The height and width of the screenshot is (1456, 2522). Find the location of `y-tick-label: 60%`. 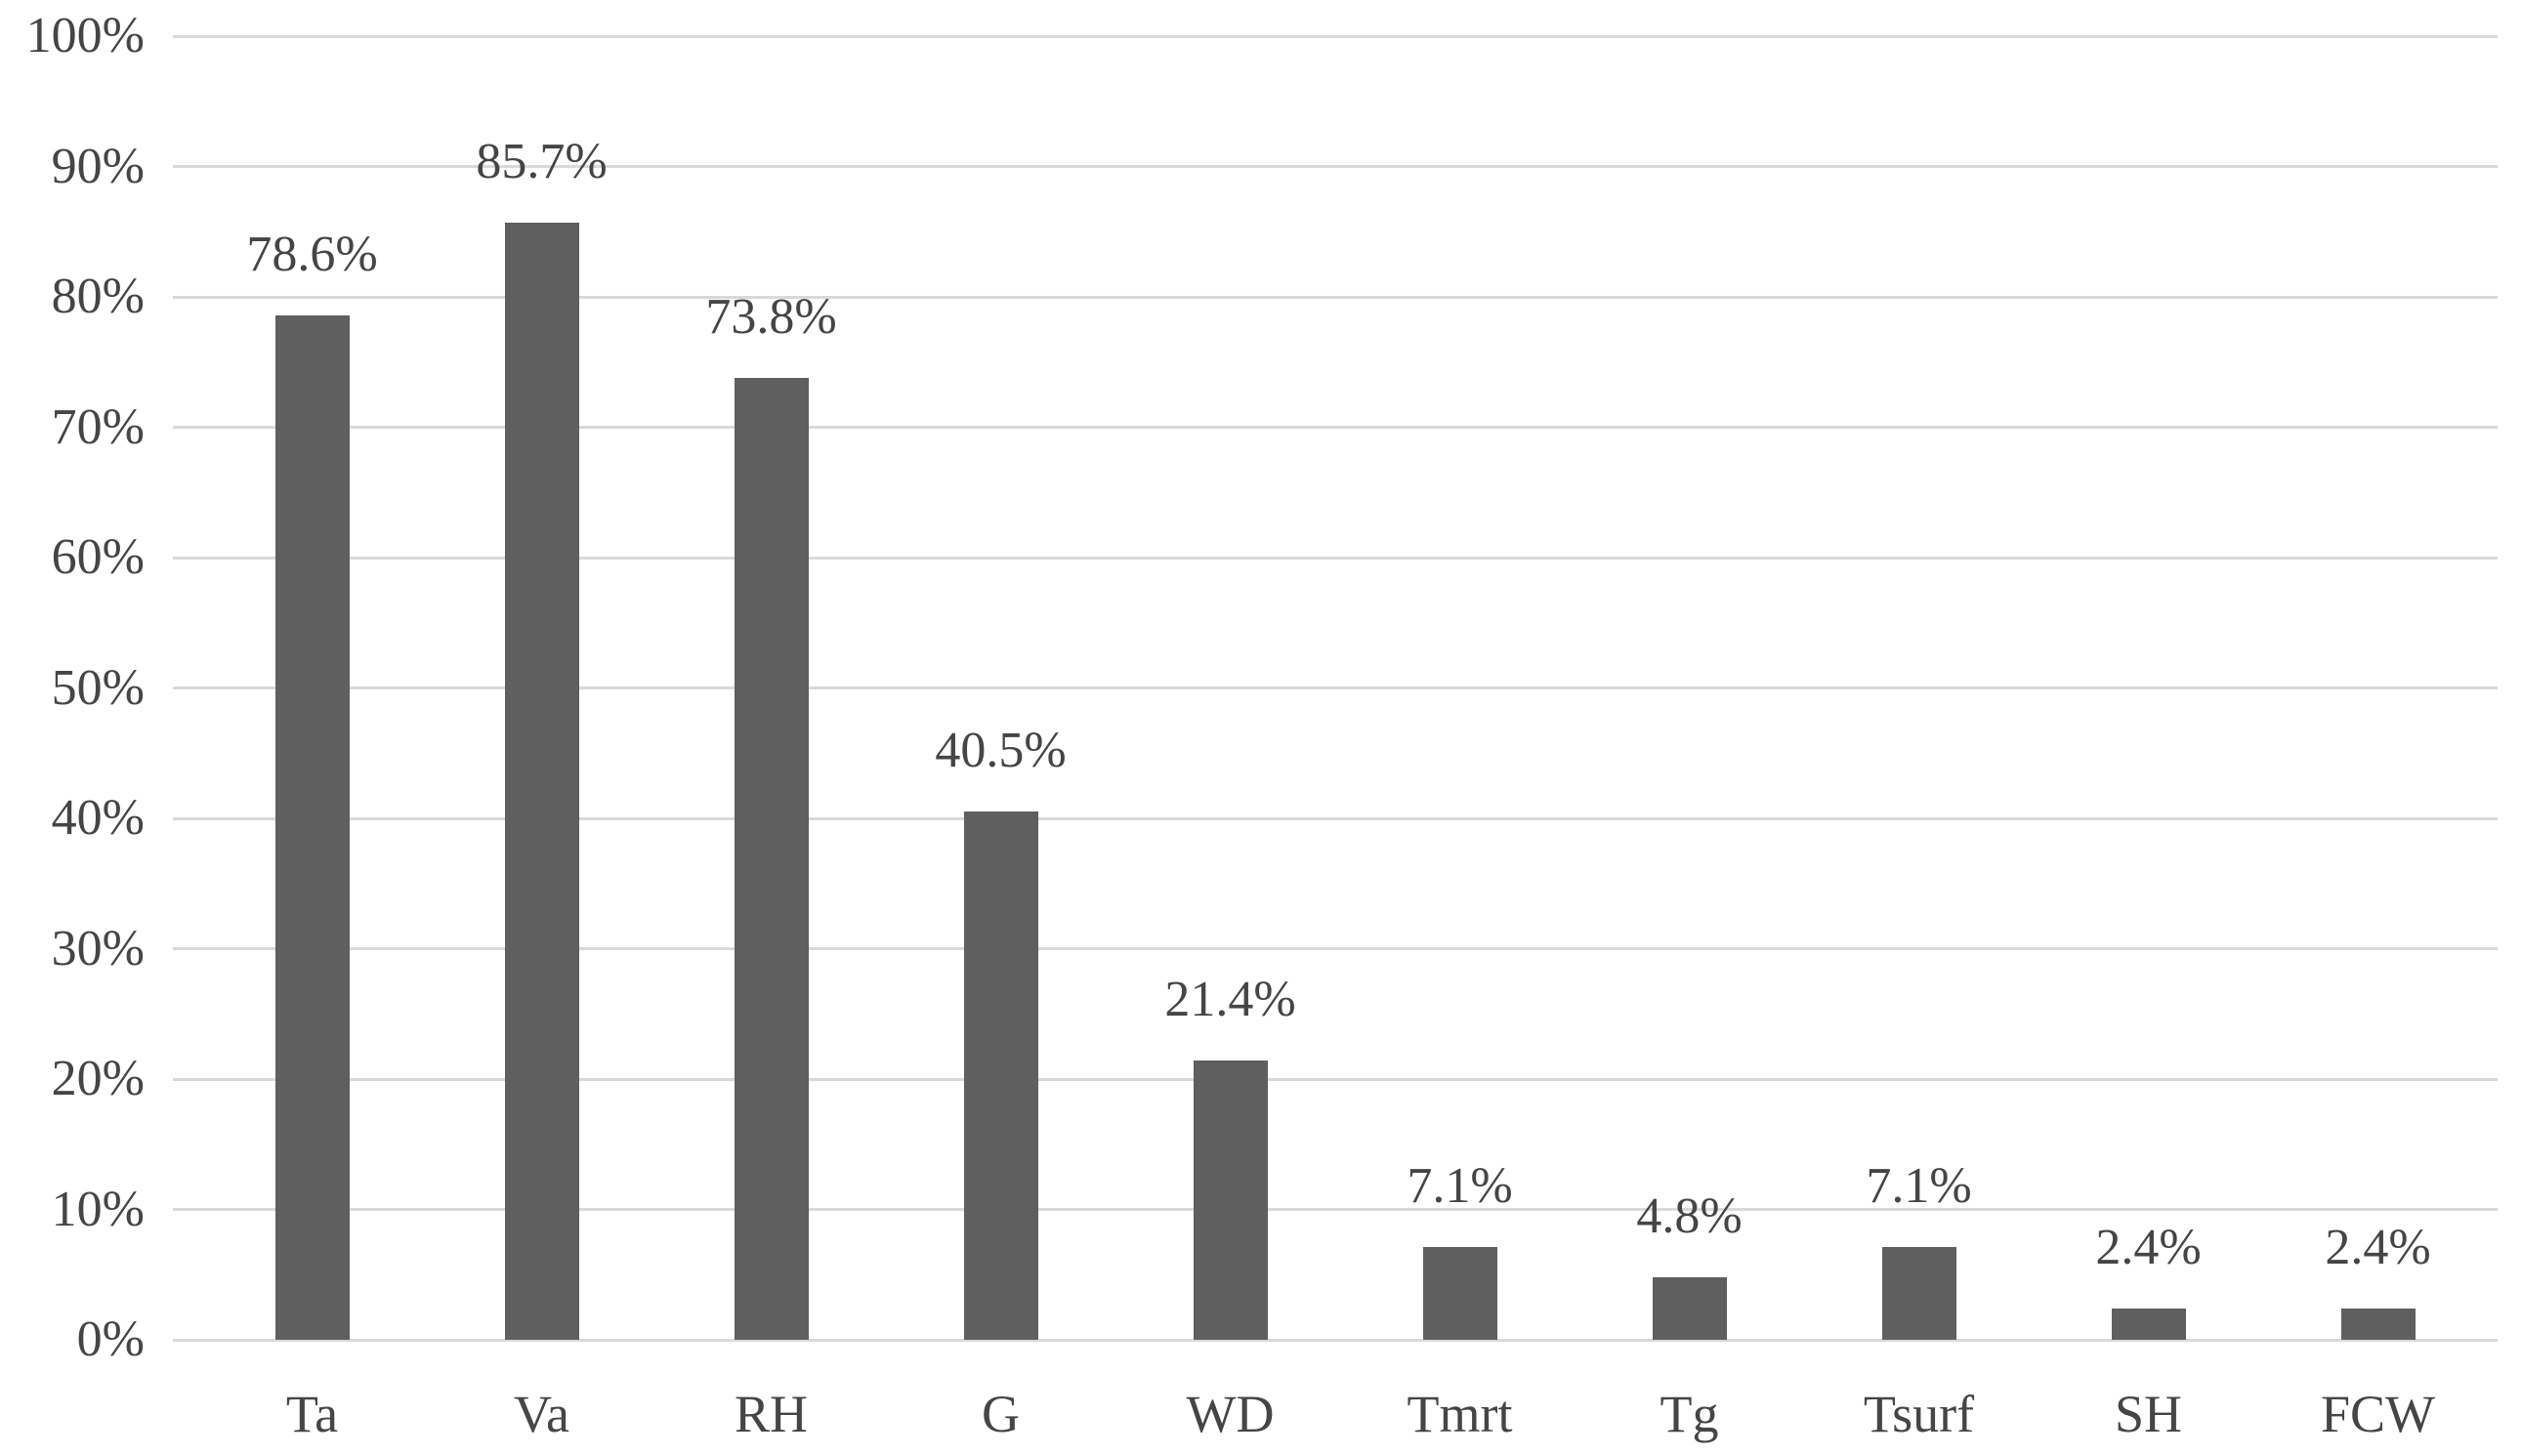

y-tick-label: 60% is located at coordinates (98, 557).